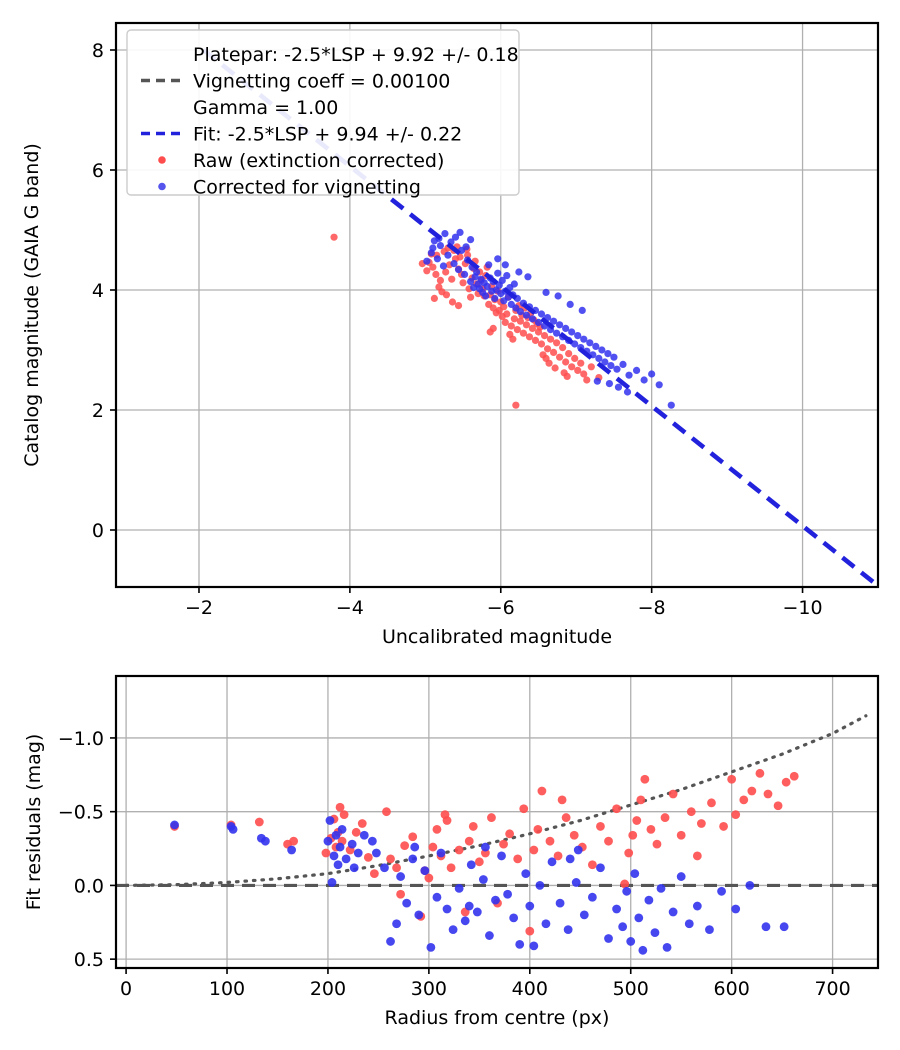 Image resolution: width=900 pixels, height=1050 pixels. Describe the element at coordinates (307, 188) in the screenshot. I see `legend-entry-label: Corrected for vignetting` at that location.